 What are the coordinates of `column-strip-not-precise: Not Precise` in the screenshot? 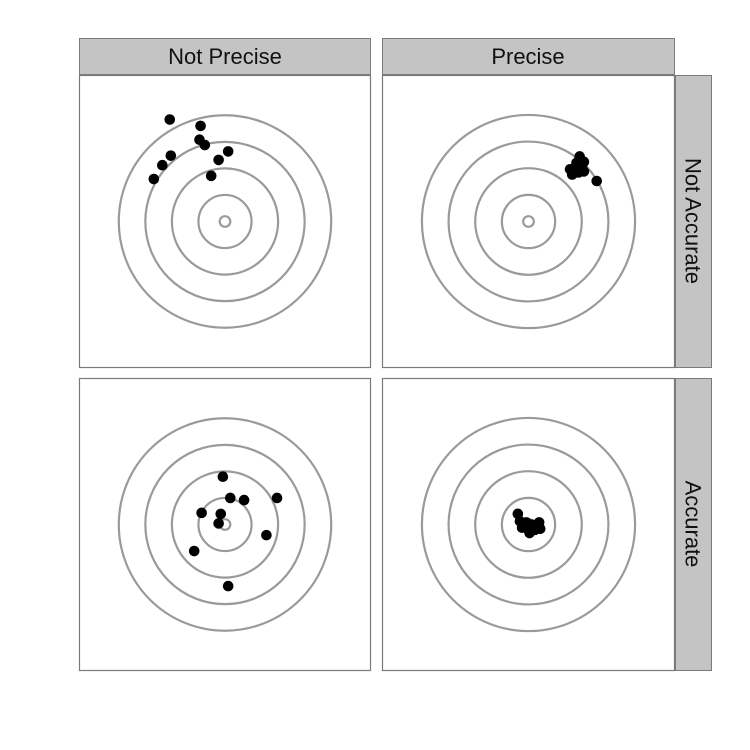 It's located at (225, 56).